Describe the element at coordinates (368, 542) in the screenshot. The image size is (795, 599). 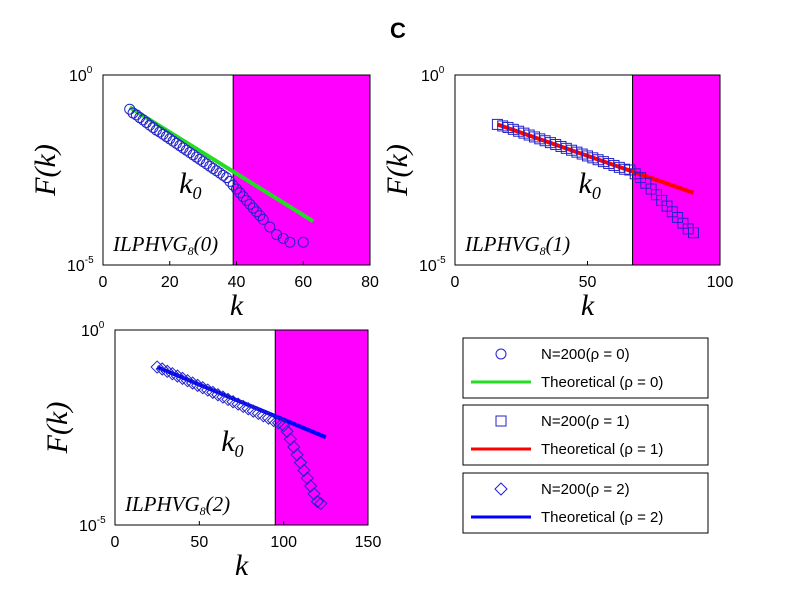
I see `x-tick-label: 150` at that location.